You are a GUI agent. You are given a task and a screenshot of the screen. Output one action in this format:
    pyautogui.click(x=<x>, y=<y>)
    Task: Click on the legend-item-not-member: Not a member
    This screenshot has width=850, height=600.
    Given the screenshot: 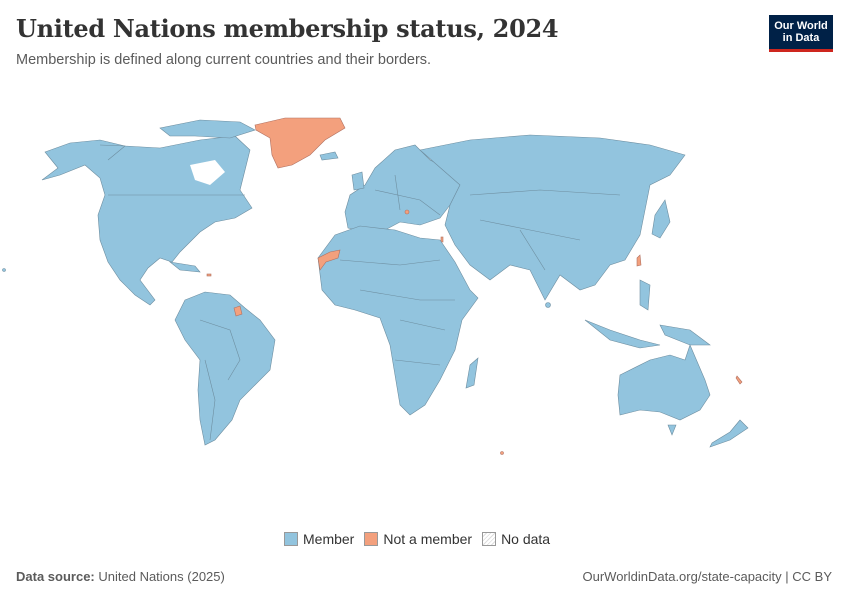 What is the action you would take?
    pyautogui.click(x=418, y=539)
    